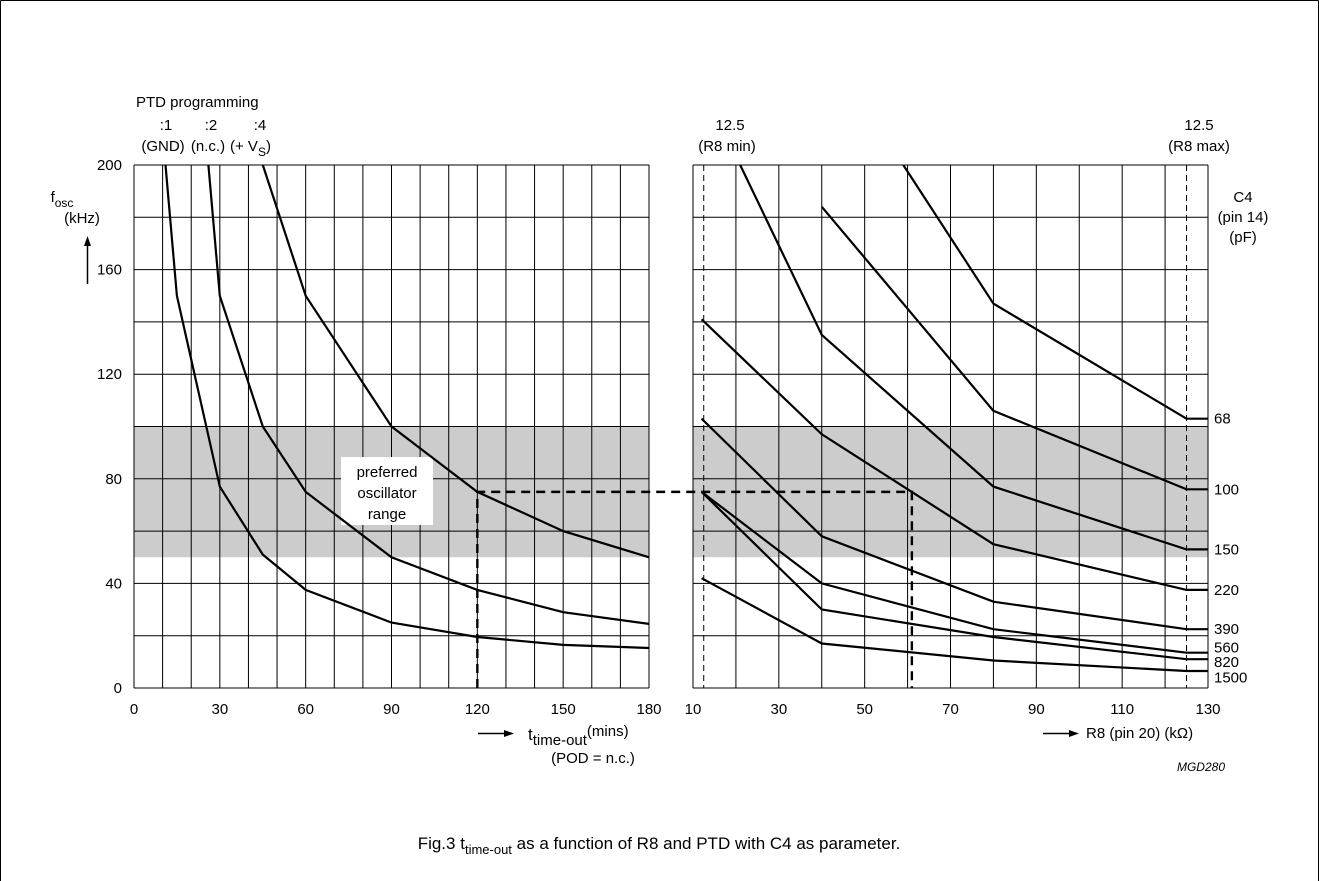 Image resolution: width=1319 pixels, height=881 pixels. Describe the element at coordinates (1222, 419) in the screenshot. I see `c4-value-label: 68` at that location.